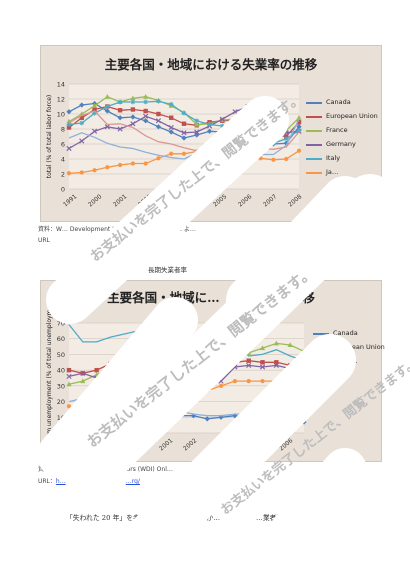  I want to click on chart-source-url: URL, so click(44, 240).